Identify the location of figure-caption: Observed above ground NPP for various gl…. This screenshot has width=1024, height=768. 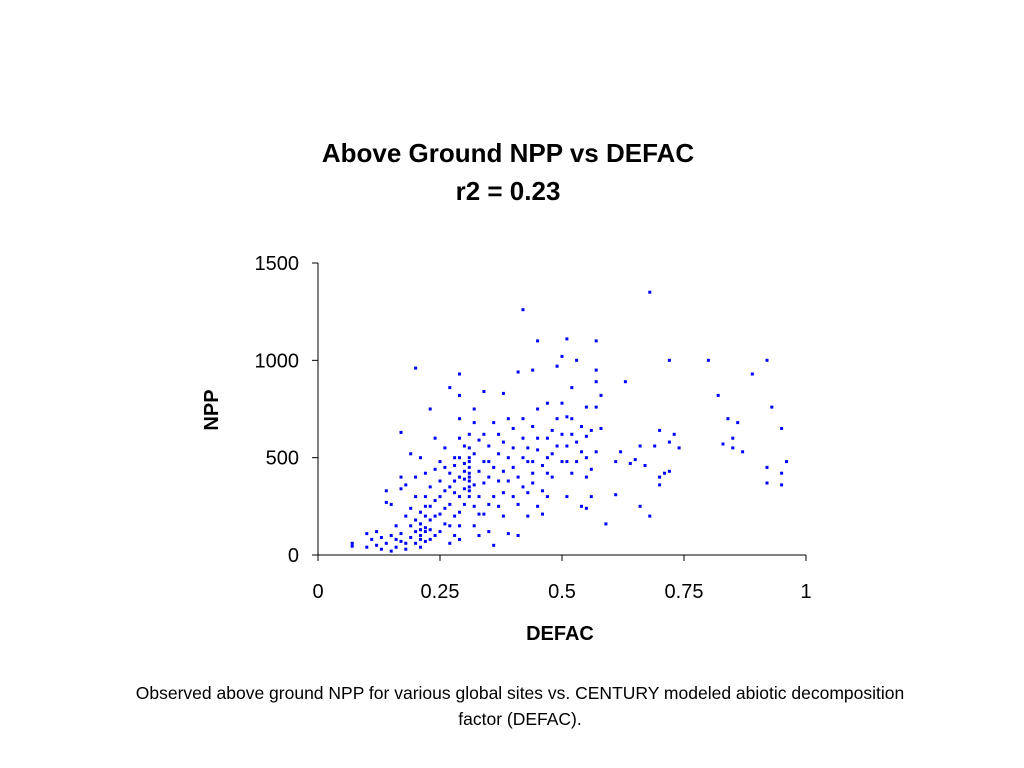
(520, 706).